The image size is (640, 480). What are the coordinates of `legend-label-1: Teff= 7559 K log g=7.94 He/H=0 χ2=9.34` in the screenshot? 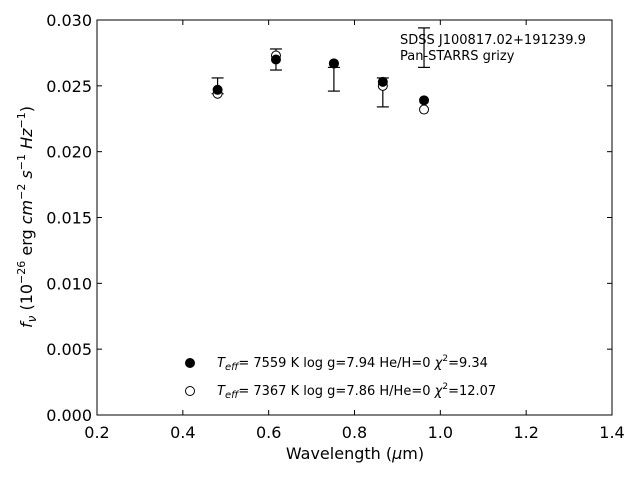 It's located at (352, 363).